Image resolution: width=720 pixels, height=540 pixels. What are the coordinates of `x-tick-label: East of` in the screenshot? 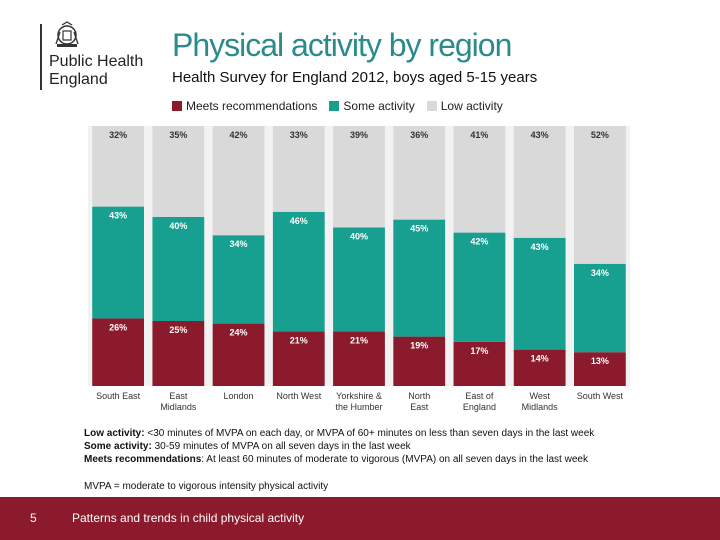 It's located at (479, 396).